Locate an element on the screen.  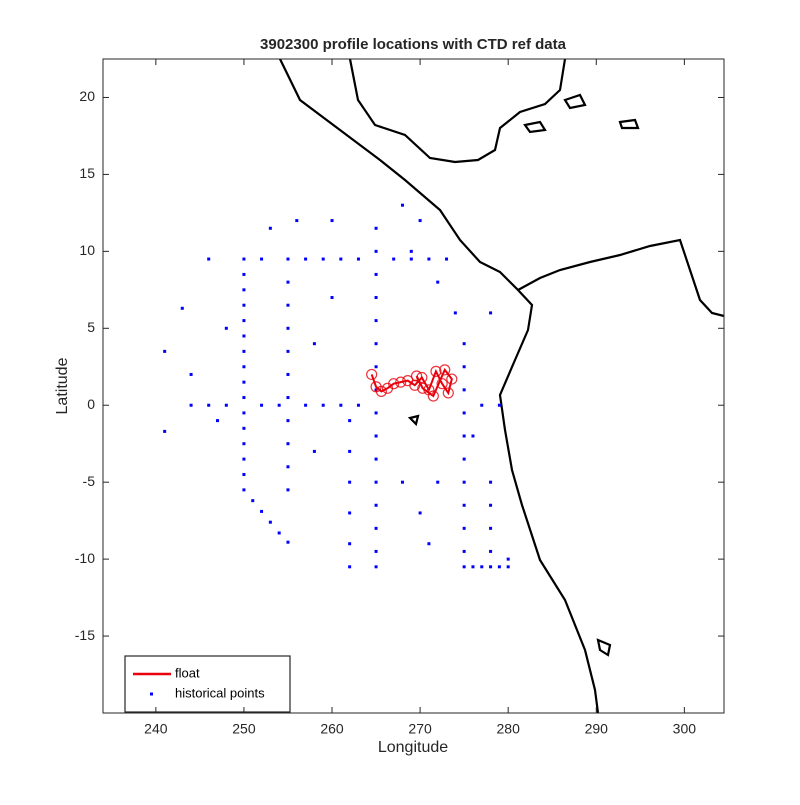
x-tick-label: 280 is located at coordinates (509, 729).